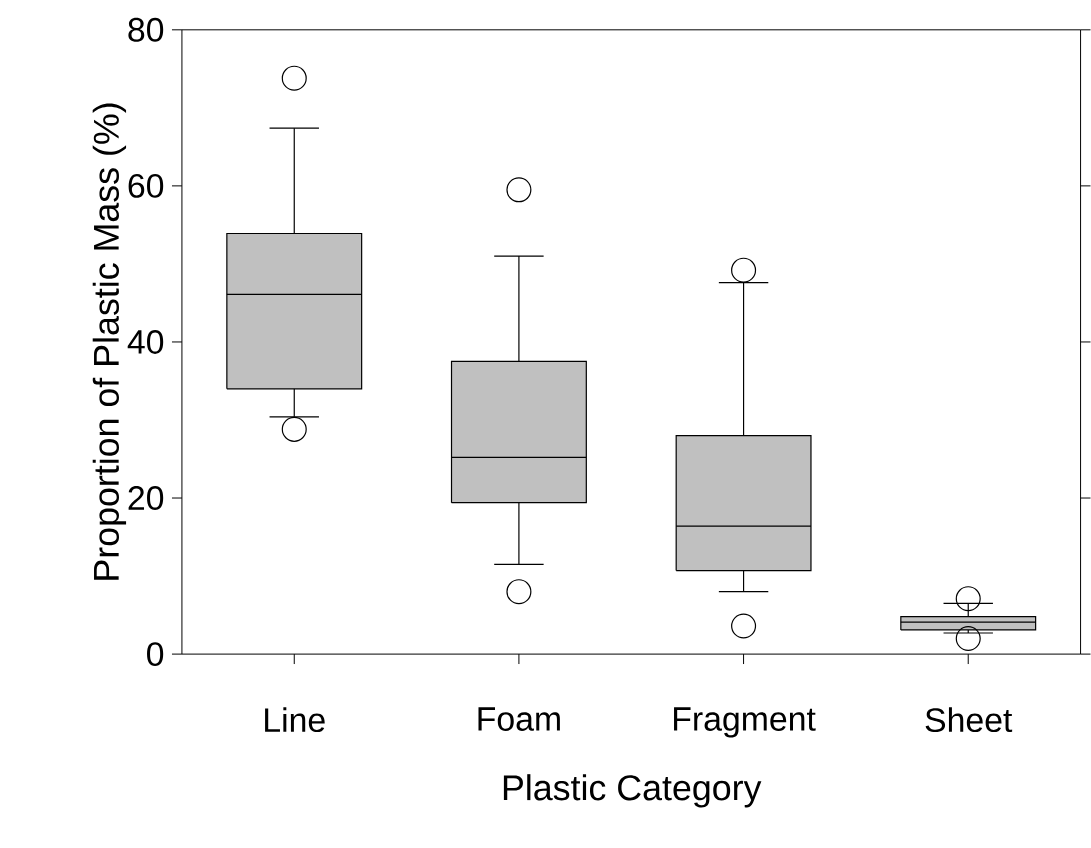  I want to click on y-tick-label: 20, so click(146, 498).